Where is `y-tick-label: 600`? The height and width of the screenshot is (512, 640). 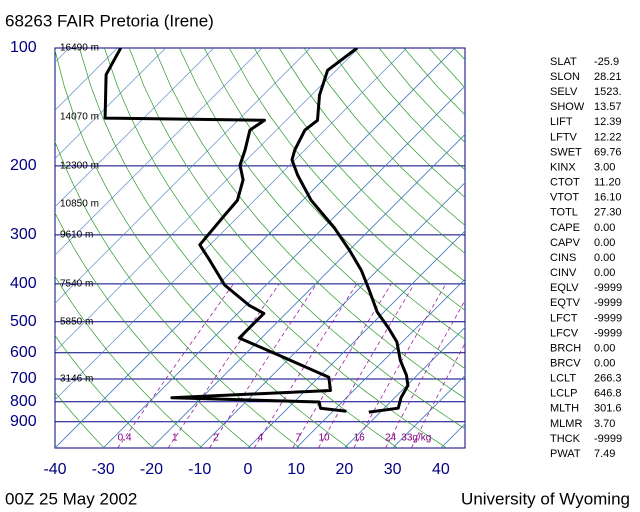 y-tick-label: 600 is located at coordinates (23, 352).